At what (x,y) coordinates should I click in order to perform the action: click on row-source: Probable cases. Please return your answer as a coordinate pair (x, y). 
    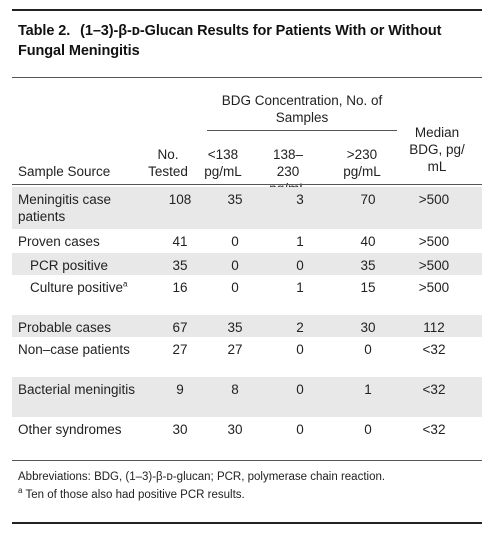
    Looking at the image, I should click on (65, 327).